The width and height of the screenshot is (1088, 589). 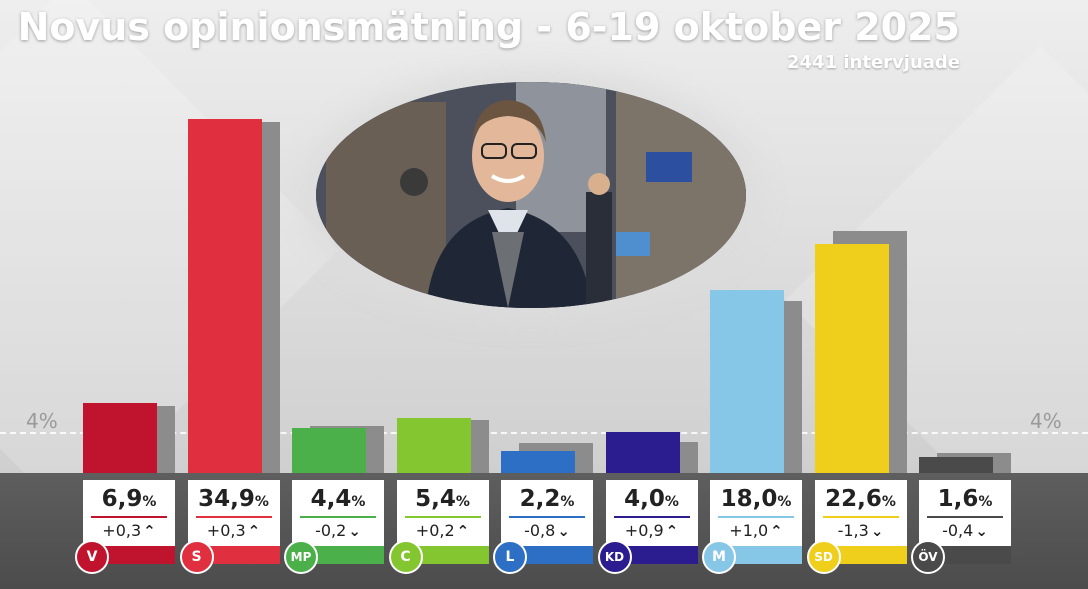 I want to click on party-badge-öv: ÖV, so click(x=928, y=557).